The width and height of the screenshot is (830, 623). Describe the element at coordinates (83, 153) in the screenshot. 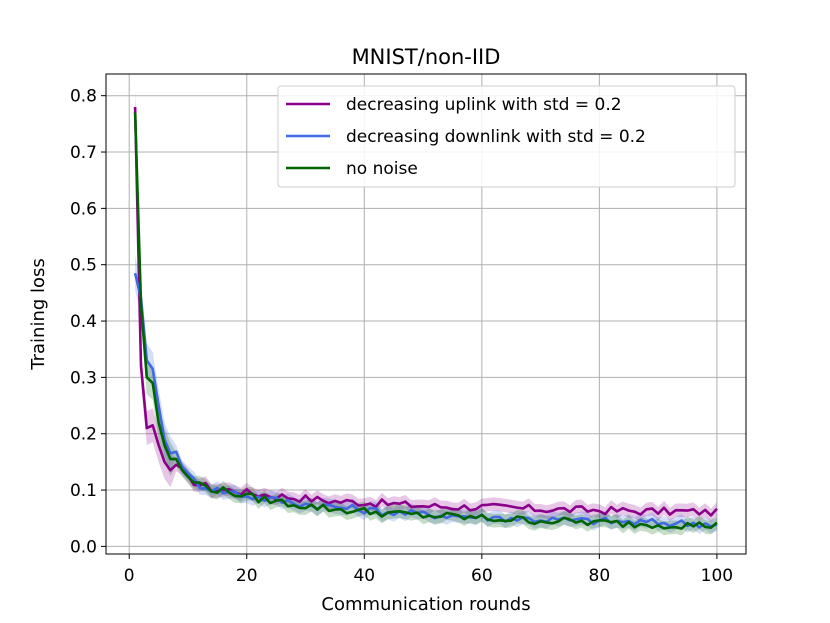

I see `y-tick-label: 0.7` at that location.